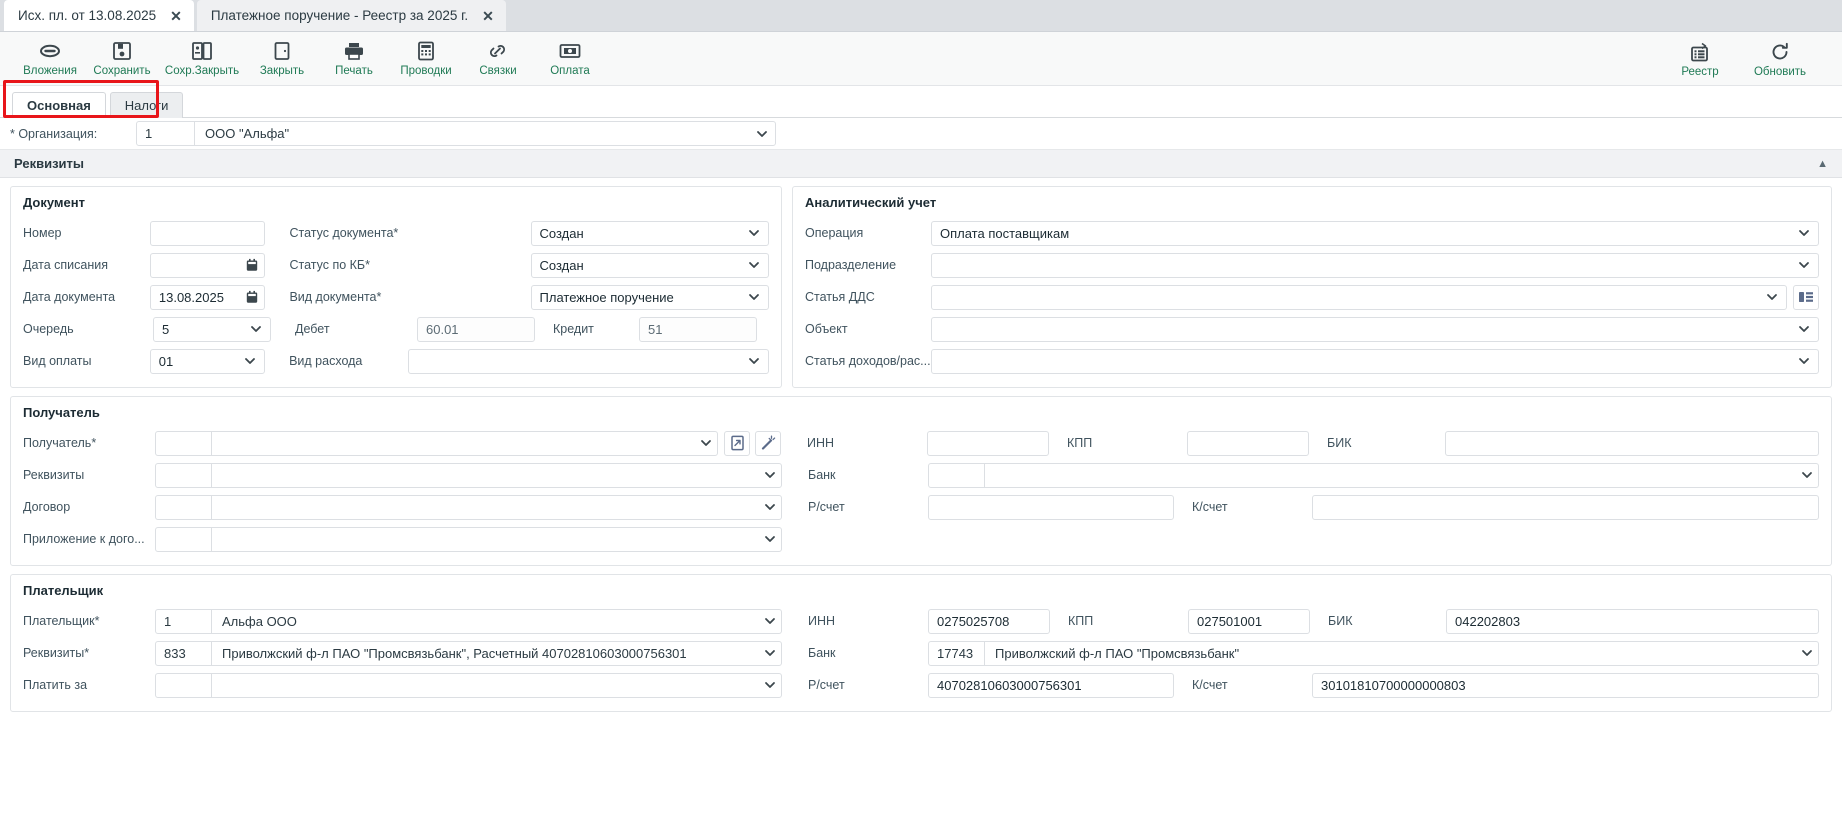  What do you see at coordinates (1249, 621) in the screenshot?
I see `input-kpp-payer: 027501001` at bounding box center [1249, 621].